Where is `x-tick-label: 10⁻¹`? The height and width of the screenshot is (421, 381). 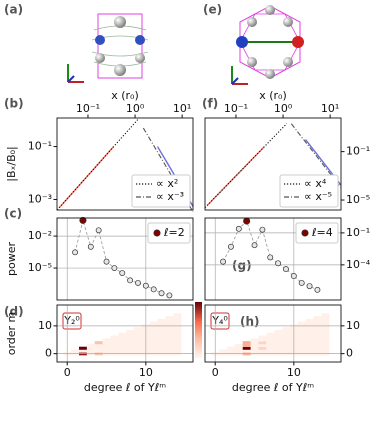 x-tick-label: 10⁻¹ is located at coordinates (236, 108).